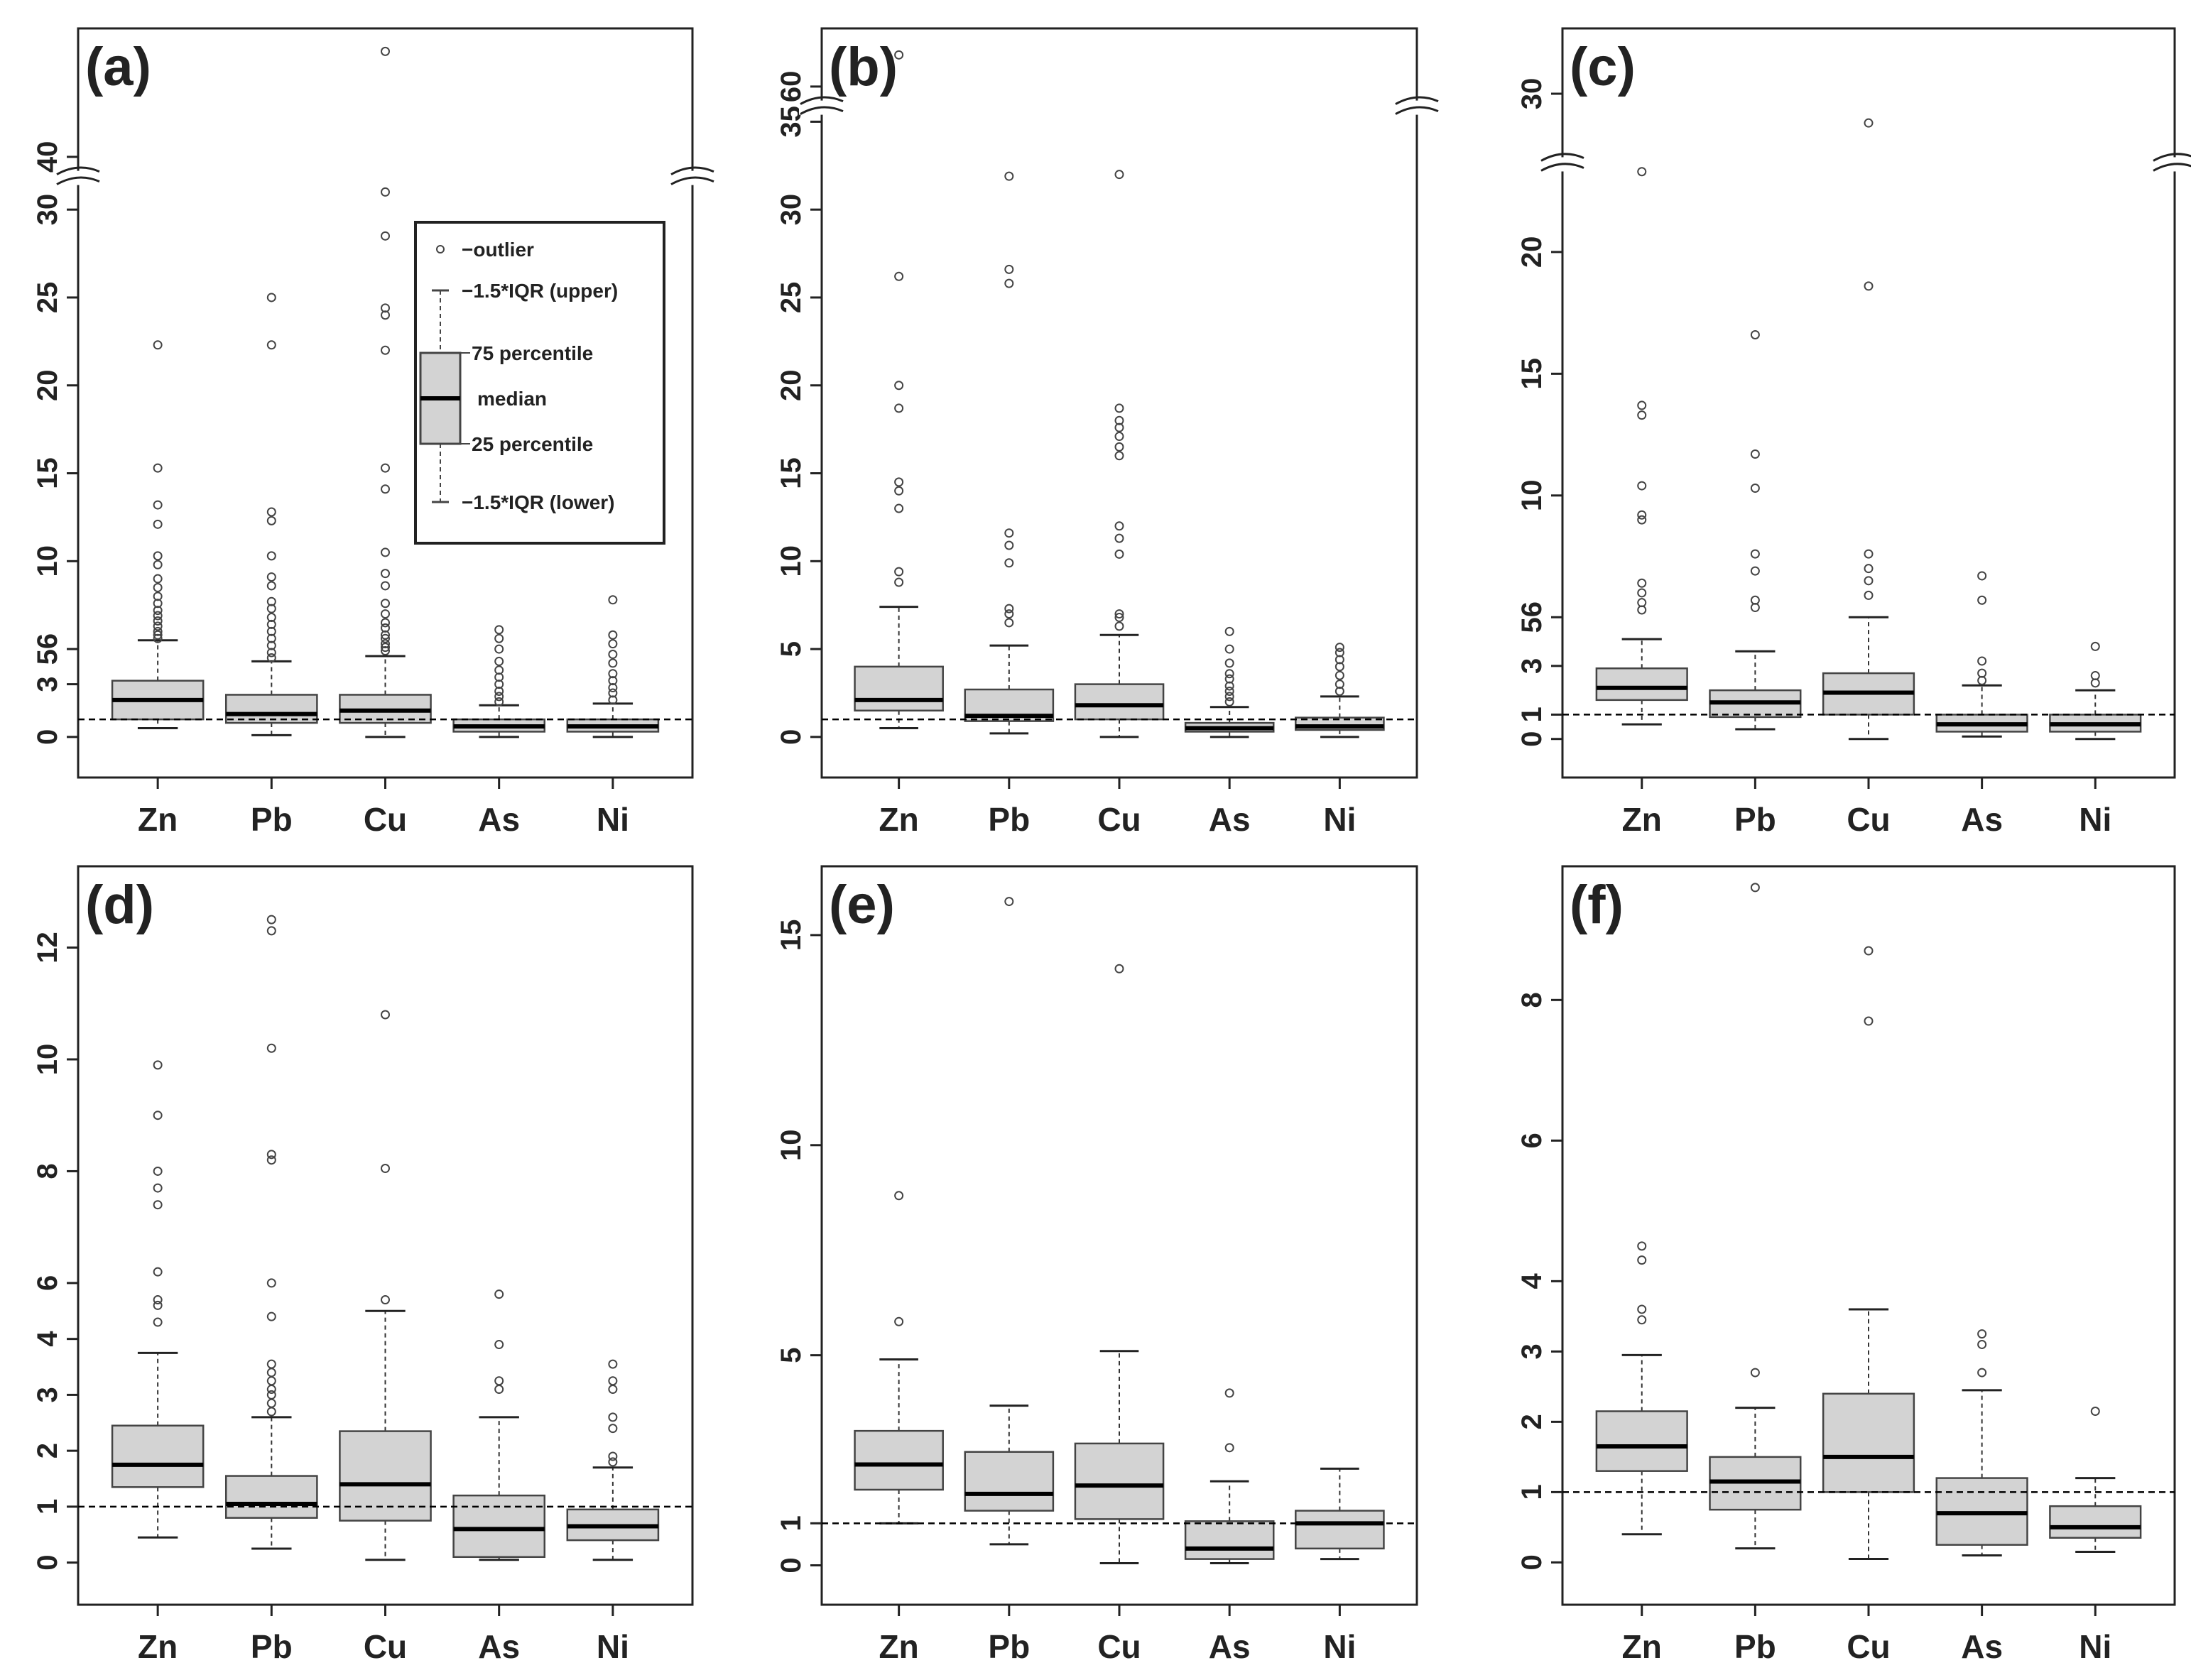 This screenshot has width=2191, height=1680. I want to click on y-tick-label: 1, so click(1532, 1492).